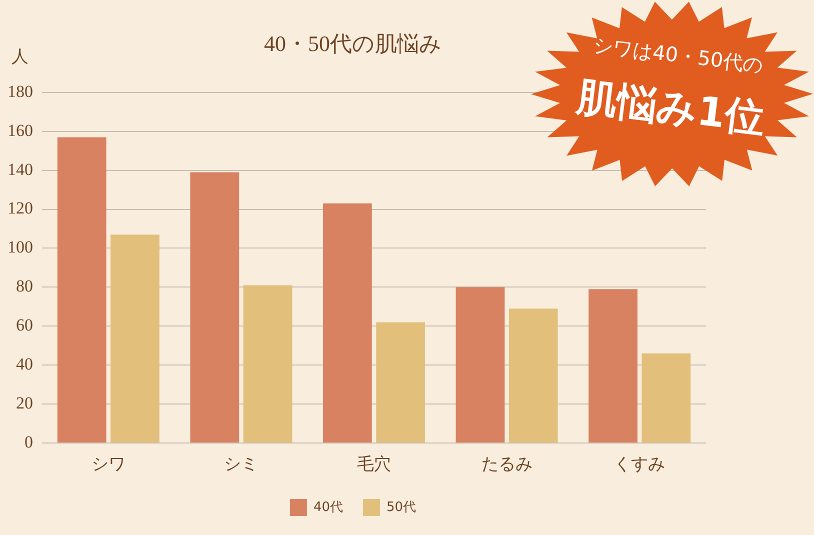  Describe the element at coordinates (24, 325) in the screenshot. I see `y-tick-label: 60` at that location.